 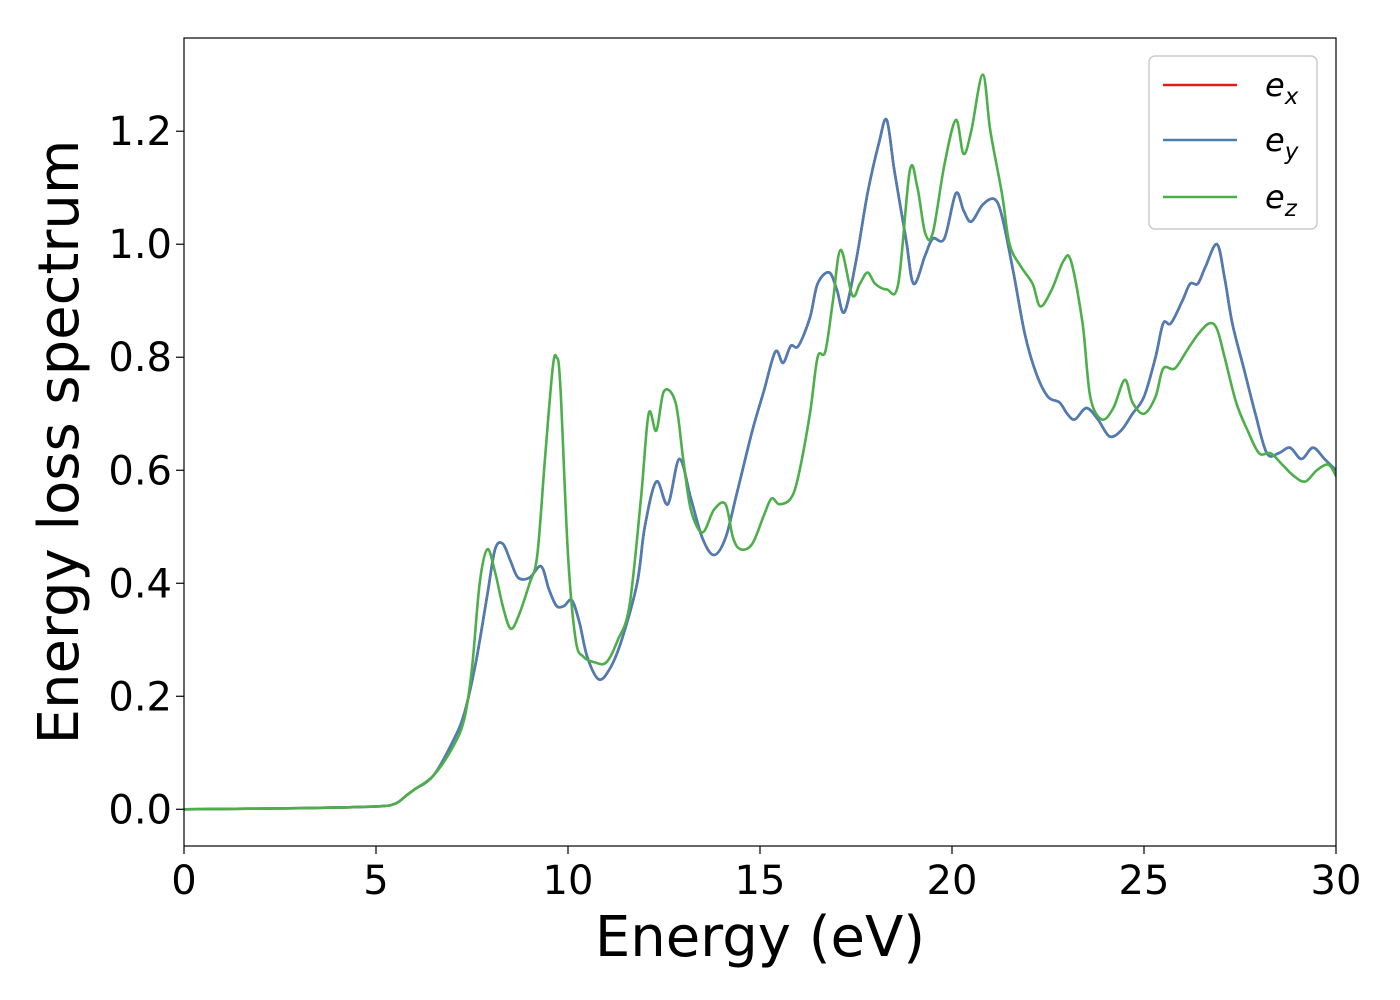 What do you see at coordinates (1144, 881) in the screenshot?
I see `x-tick-label: 25` at bounding box center [1144, 881].